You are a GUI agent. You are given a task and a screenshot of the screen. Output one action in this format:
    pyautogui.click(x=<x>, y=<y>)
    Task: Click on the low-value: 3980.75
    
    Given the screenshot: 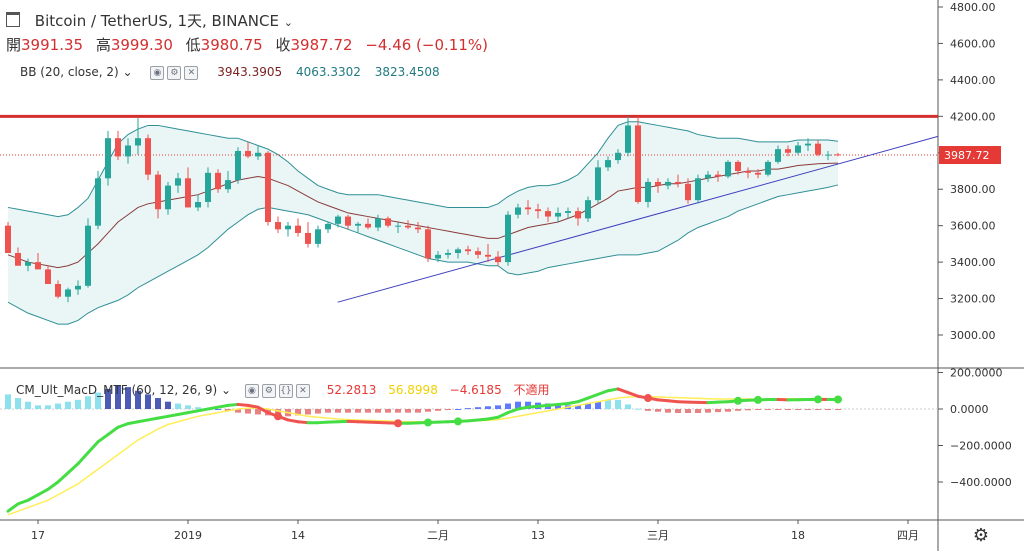 What is the action you would take?
    pyautogui.click(x=231, y=45)
    